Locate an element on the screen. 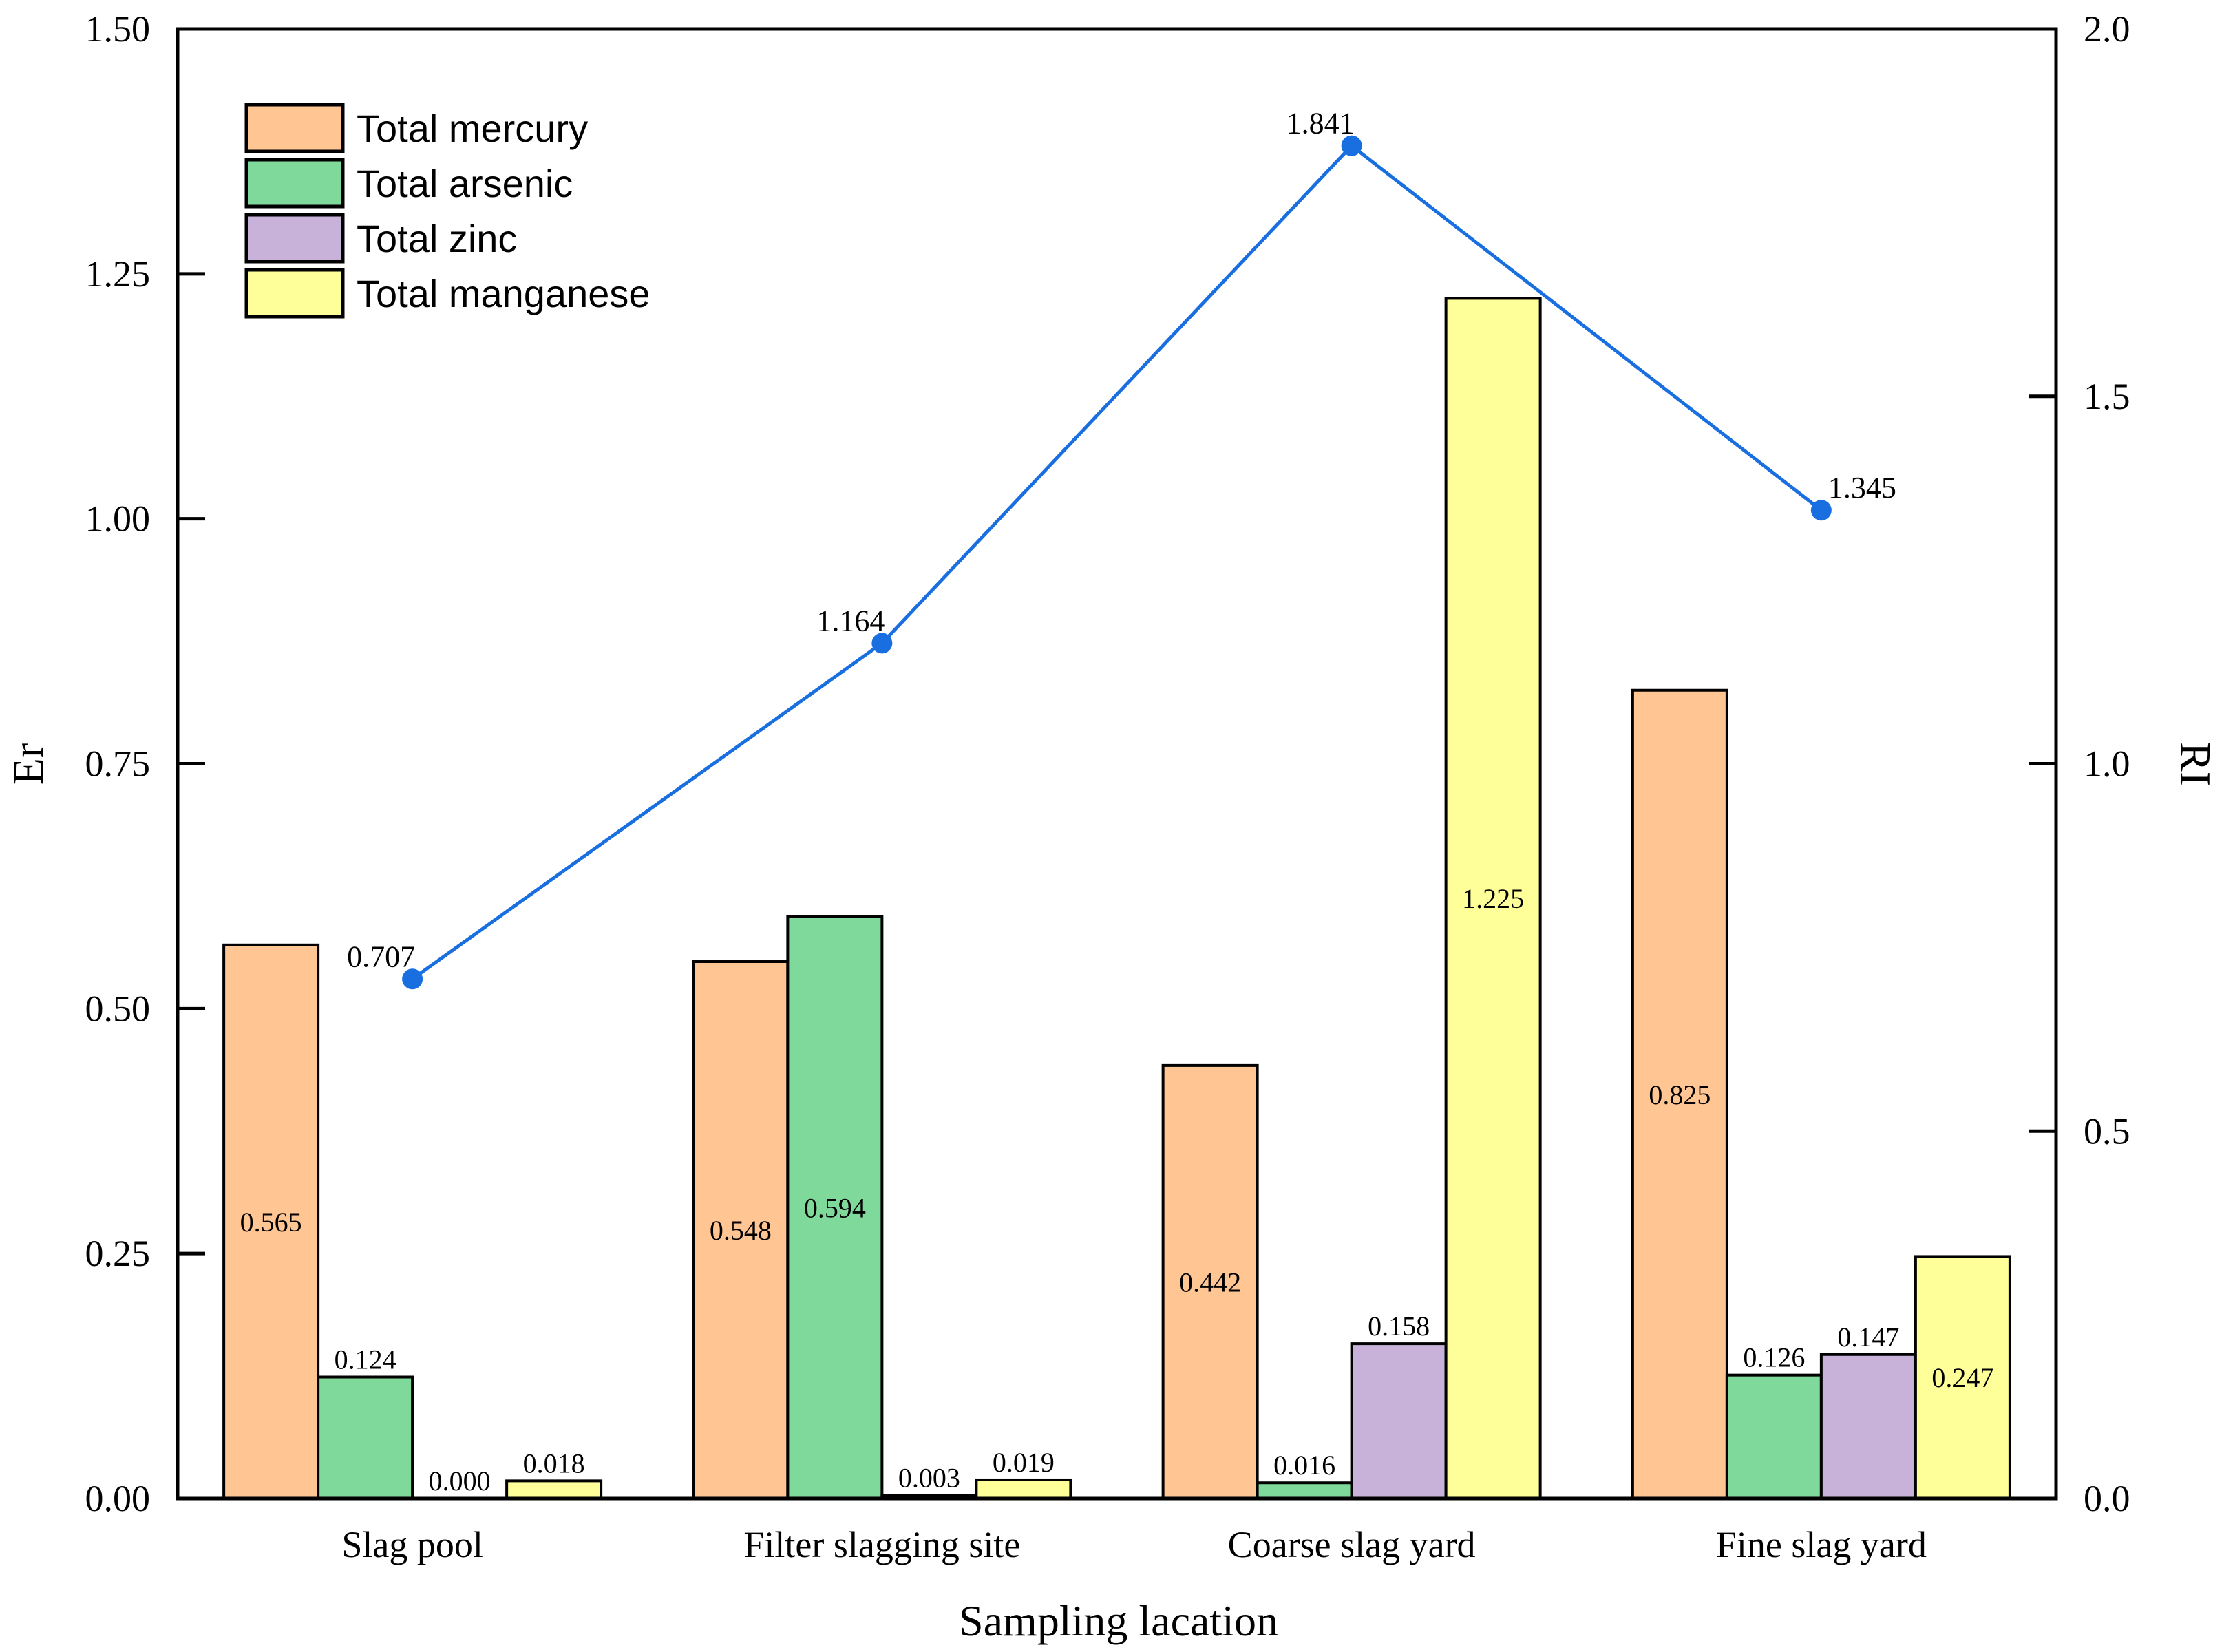 The width and height of the screenshot is (2213, 1652). bar-value-label: 0.126 is located at coordinates (1774, 1357).